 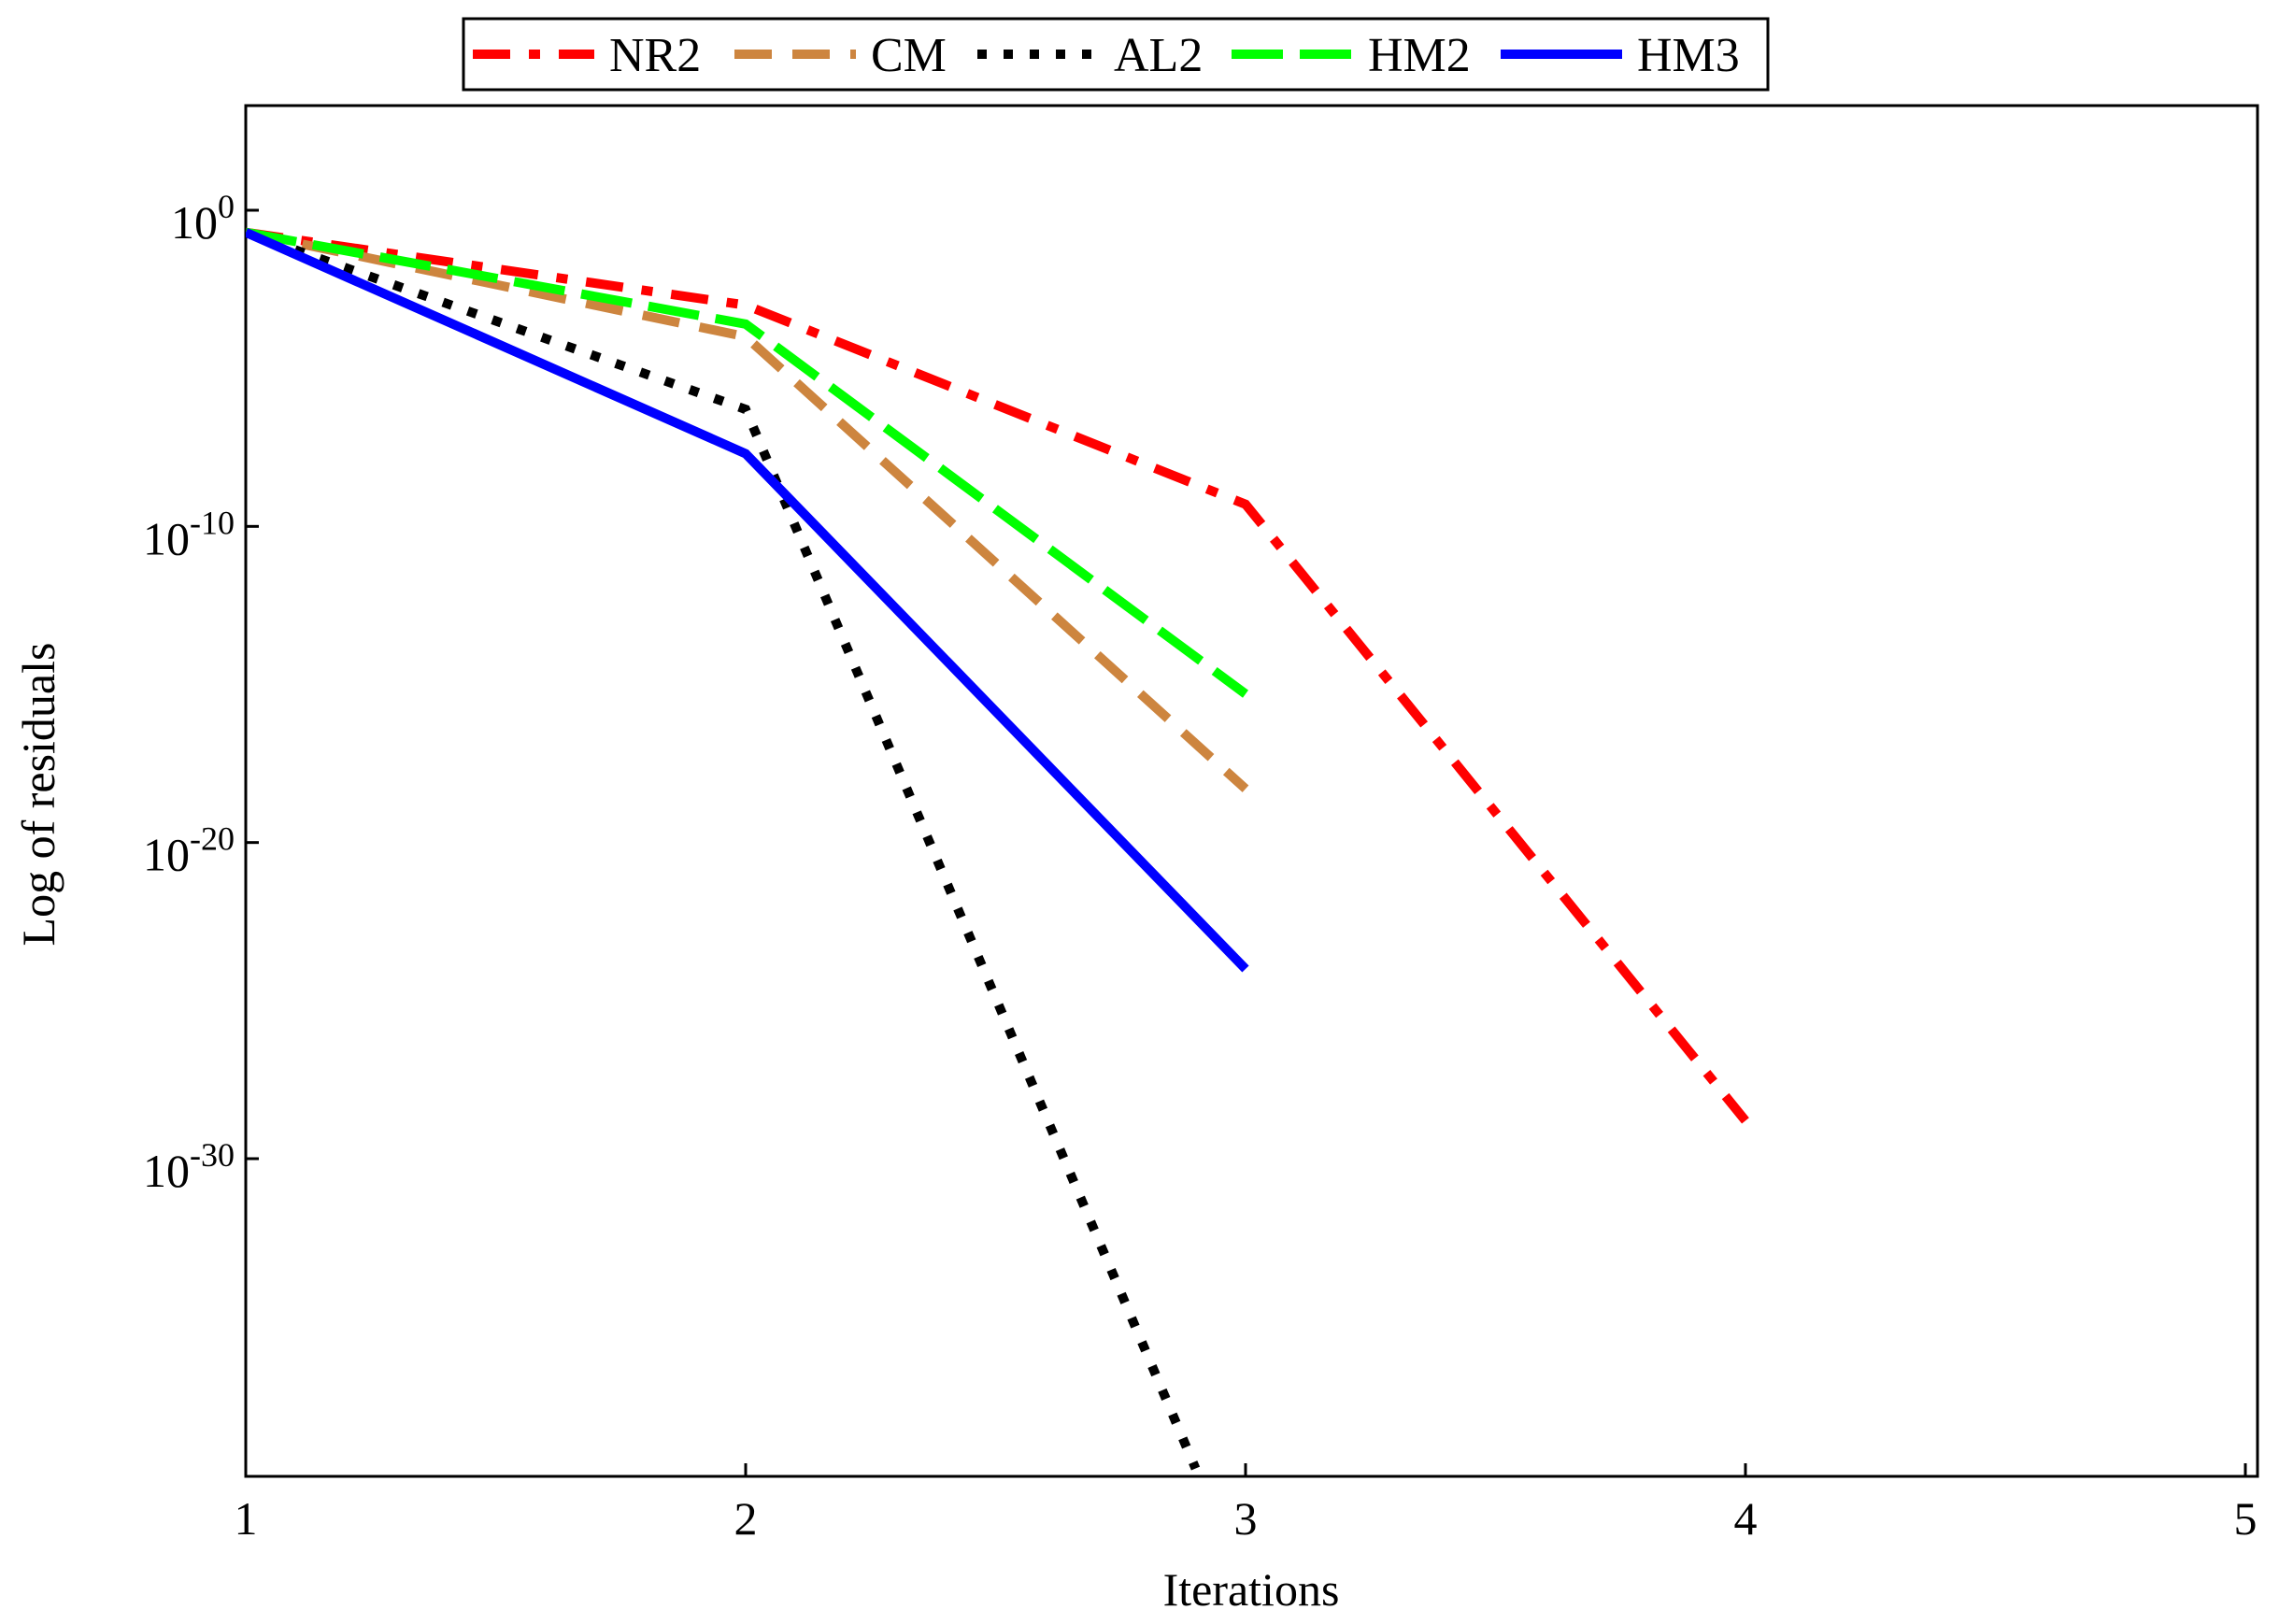 What do you see at coordinates (747, 462) in the screenshot?
I see `series-line-hm2` at bounding box center [747, 462].